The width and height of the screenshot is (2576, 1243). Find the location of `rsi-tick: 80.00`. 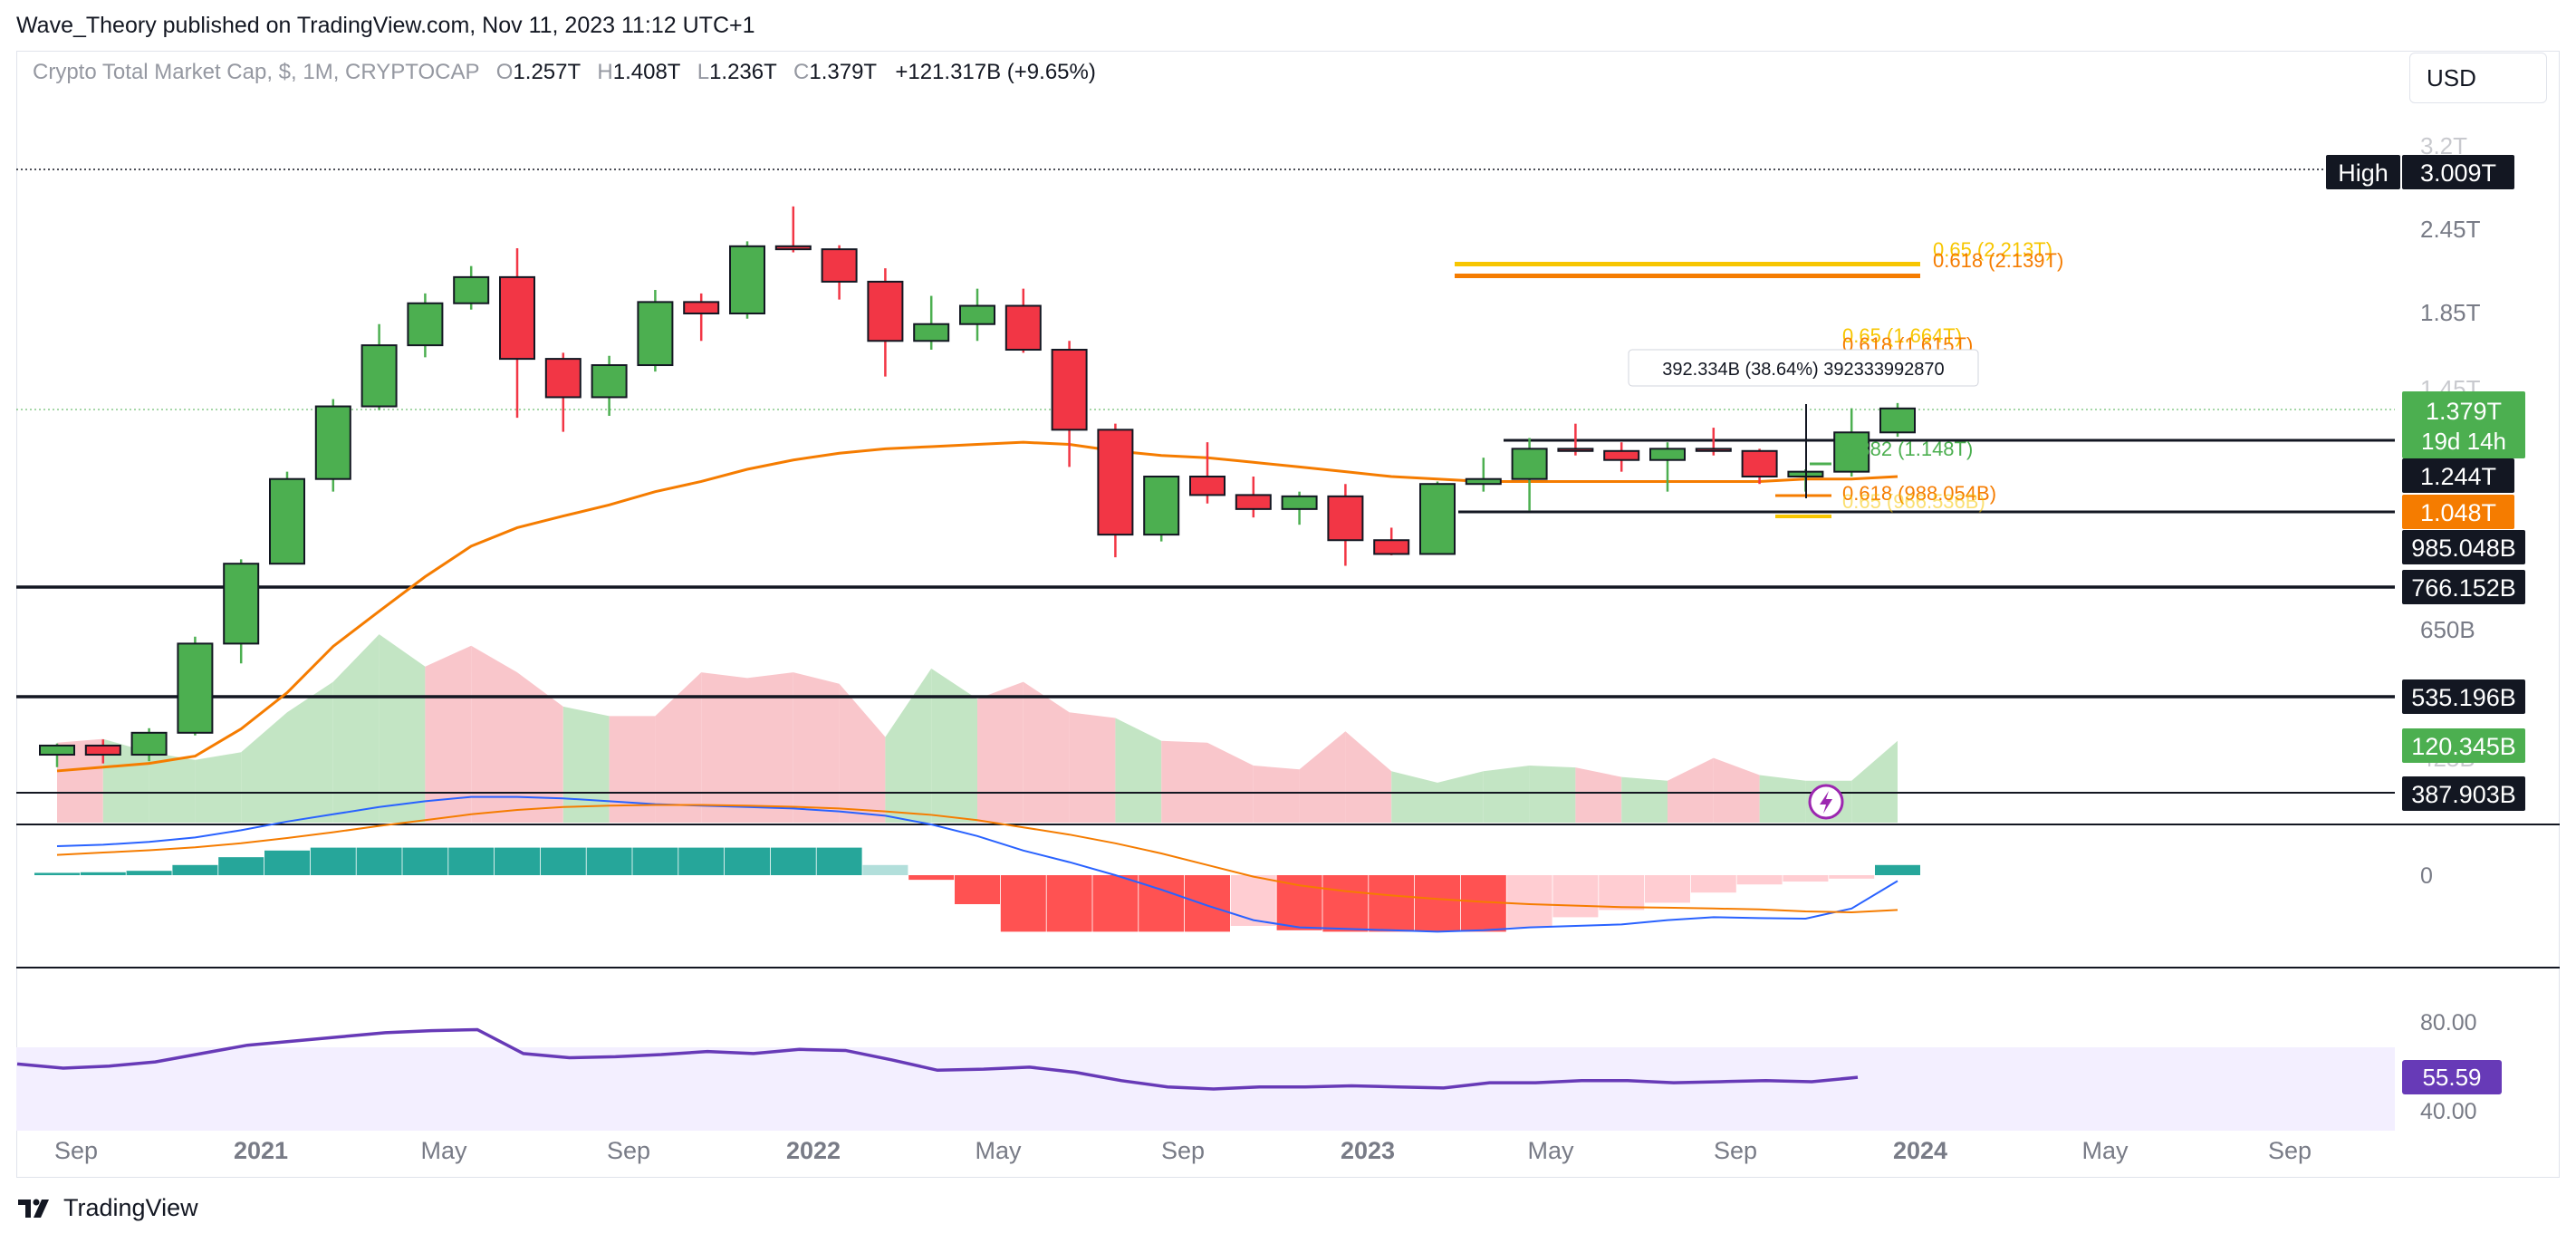

rsi-tick: 80.00 is located at coordinates (2448, 1023).